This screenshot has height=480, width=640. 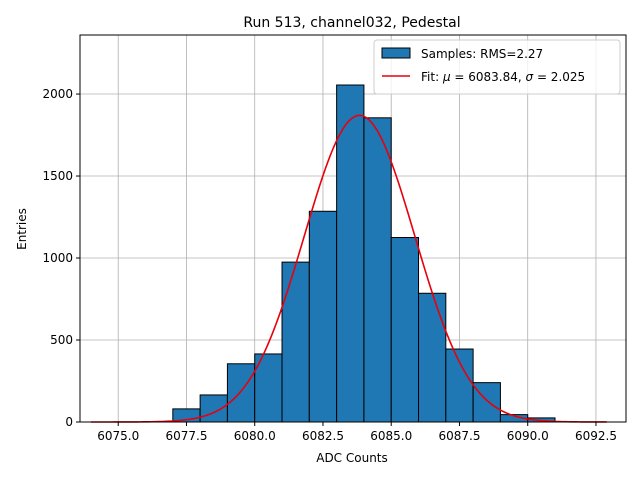 What do you see at coordinates (391, 436) in the screenshot?
I see `x-tick-label: 6085.0` at bounding box center [391, 436].